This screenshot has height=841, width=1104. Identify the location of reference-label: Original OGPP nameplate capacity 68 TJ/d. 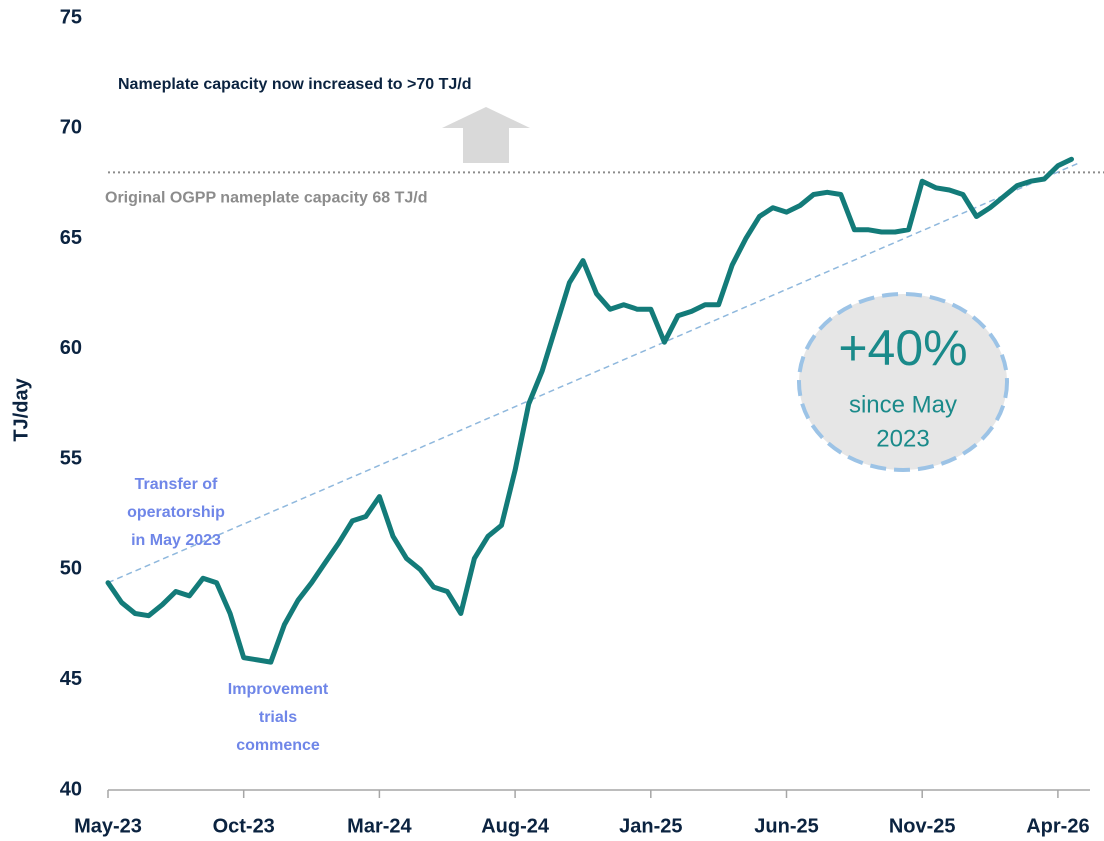
(266, 198).